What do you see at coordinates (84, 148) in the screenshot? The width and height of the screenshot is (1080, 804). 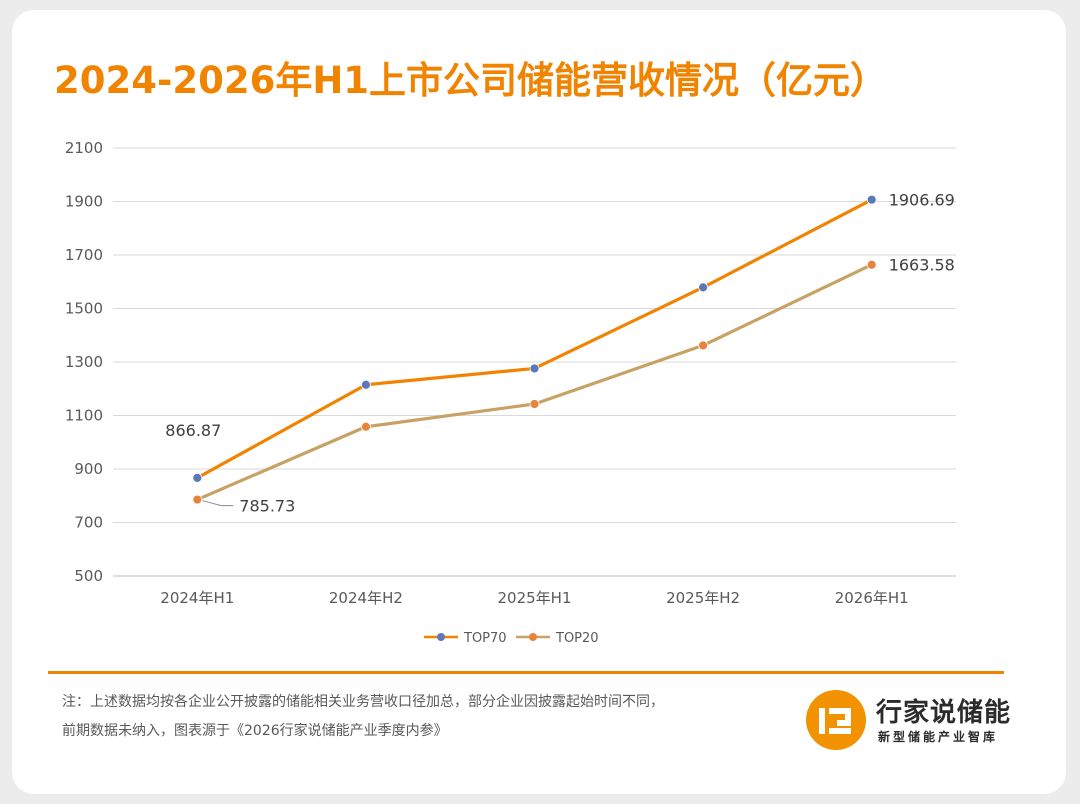 I see `y-tick-label: 2100` at bounding box center [84, 148].